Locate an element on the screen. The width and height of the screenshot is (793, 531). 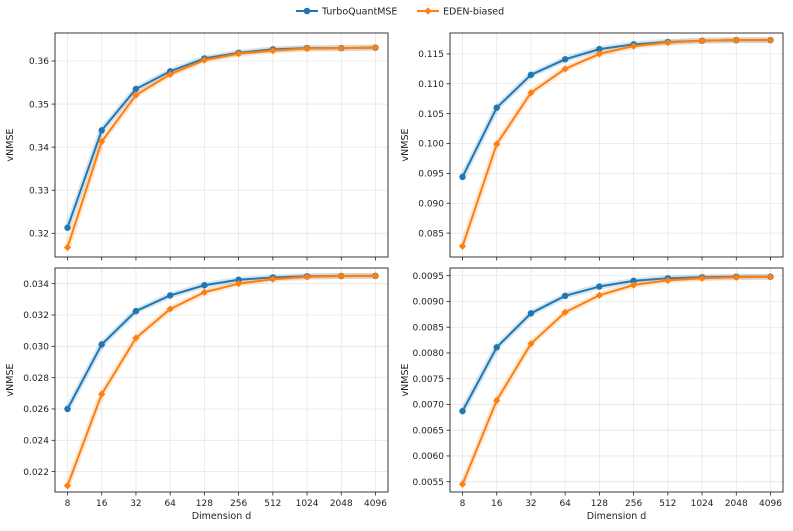
y-tick-label: 0.0065 is located at coordinates (429, 431).